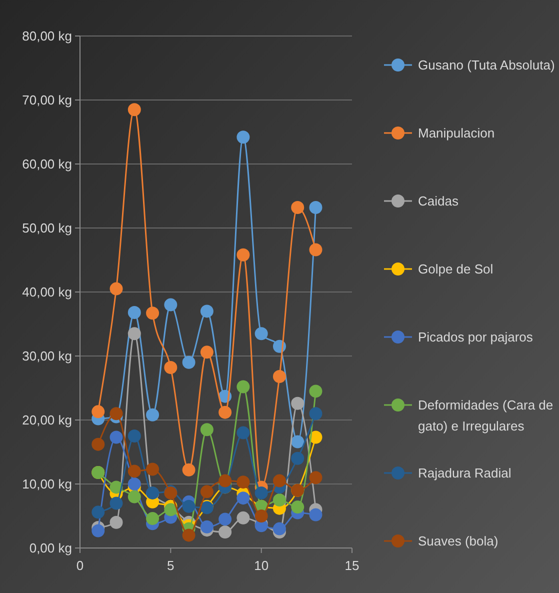 Image resolution: width=559 pixels, height=593 pixels. Describe the element at coordinates (456, 133) in the screenshot. I see `legend-label: Manipulacion` at that location.